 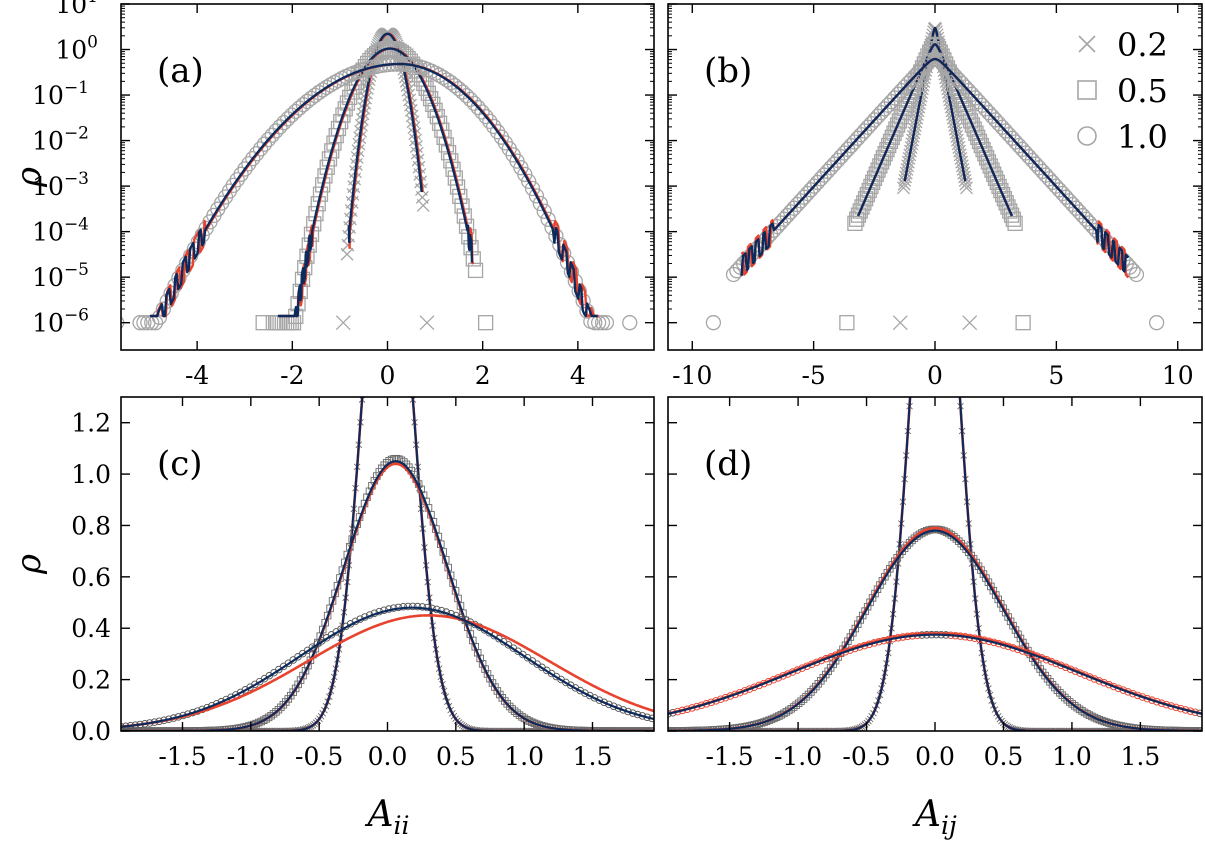 What do you see at coordinates (60, 276) in the screenshot?
I see `y-tick-label-a-1: 10⁻⁵` at bounding box center [60, 276].